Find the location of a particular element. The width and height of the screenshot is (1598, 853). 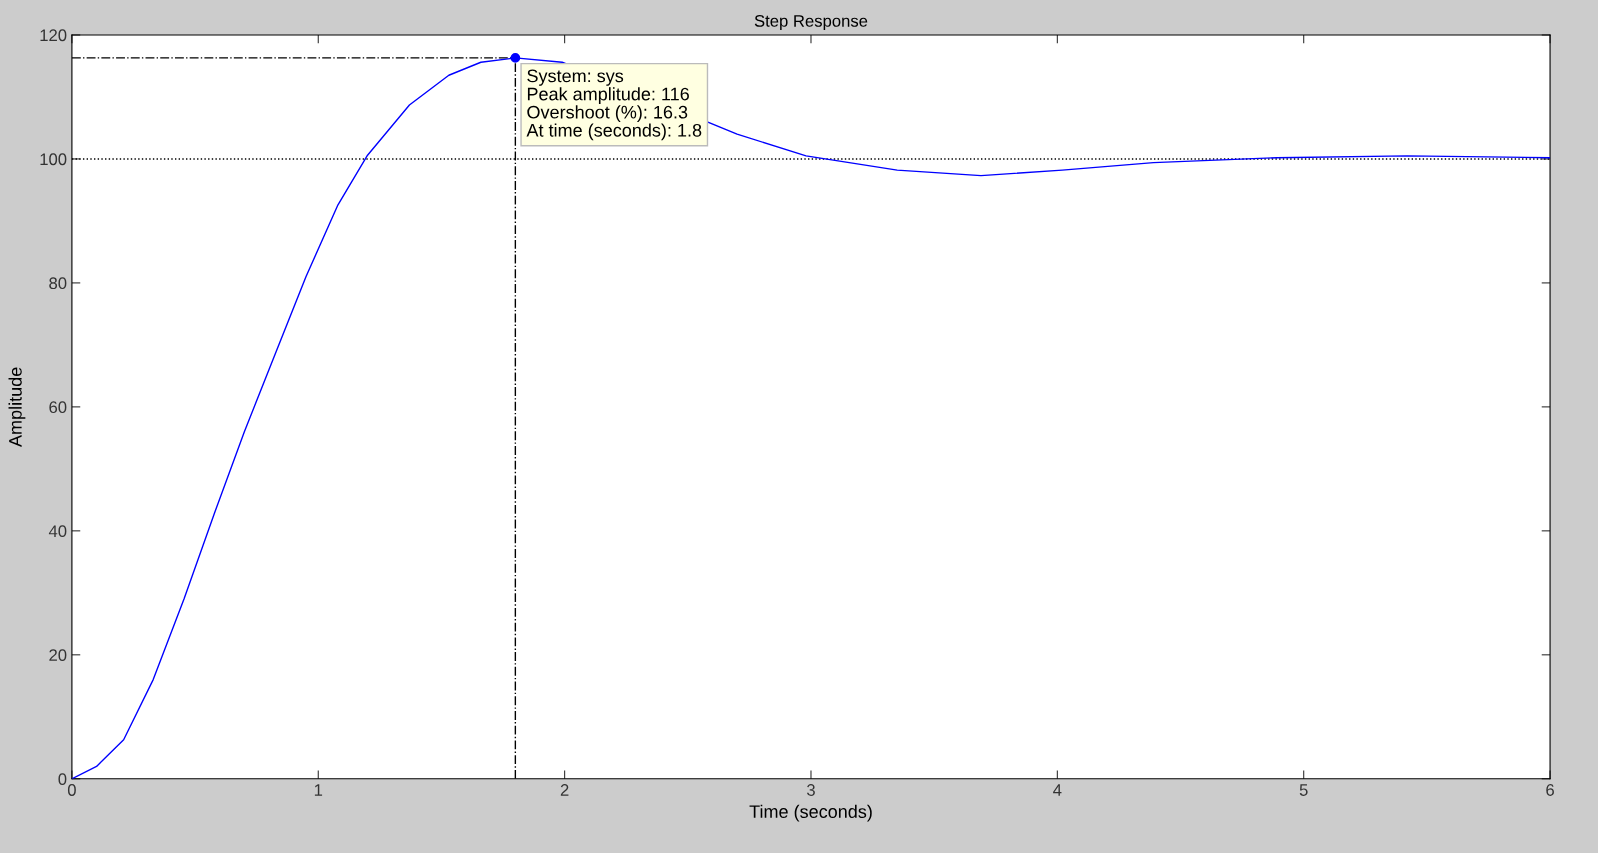

x-axis-title: Time (seconds) is located at coordinates (810, 813).